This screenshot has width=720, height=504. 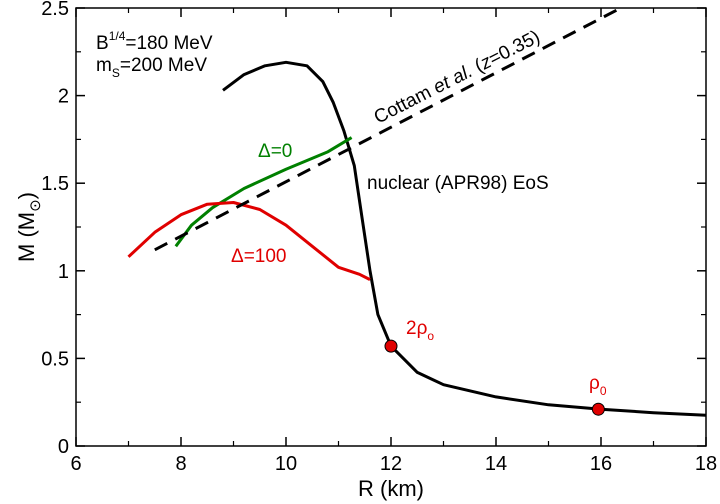 I want to click on y-tick-label: 0.5, so click(x=55, y=359).